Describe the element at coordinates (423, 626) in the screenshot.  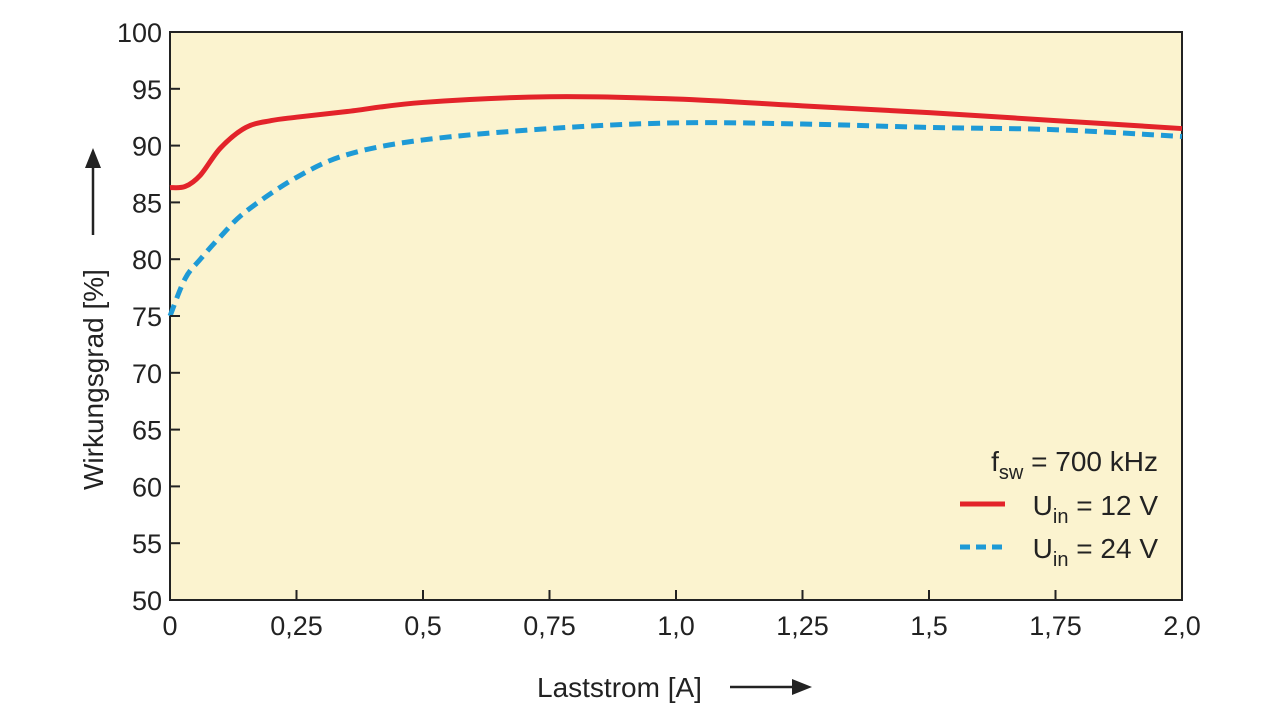
I see `x-tick-label: 0,5` at that location.